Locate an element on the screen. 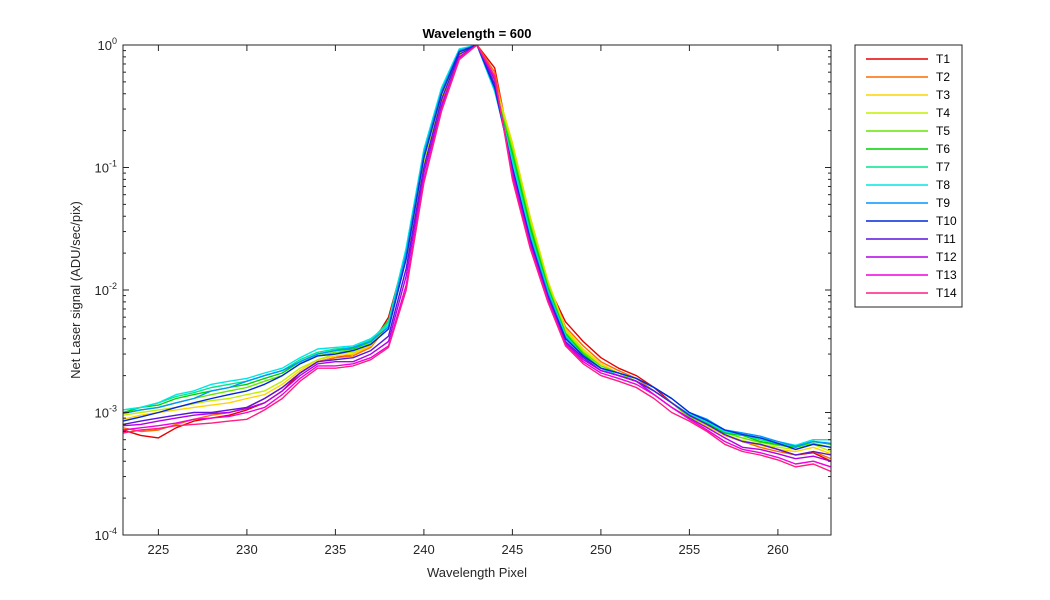  y-tick-label: 10⁻² is located at coordinates (106, 289).